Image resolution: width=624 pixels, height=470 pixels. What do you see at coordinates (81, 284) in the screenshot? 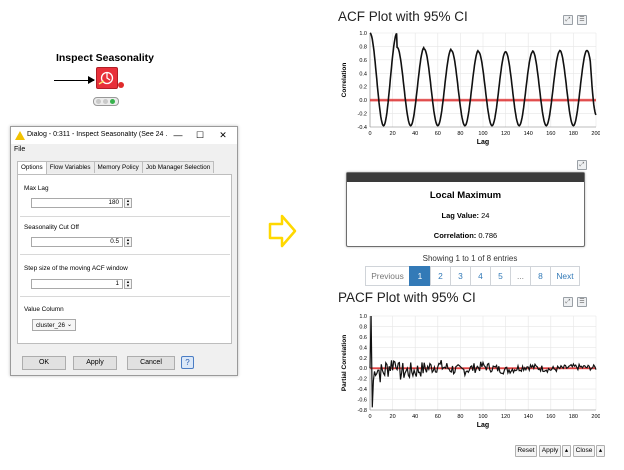
I see `step-size-input: 1 ▲ ▼` at bounding box center [81, 284].